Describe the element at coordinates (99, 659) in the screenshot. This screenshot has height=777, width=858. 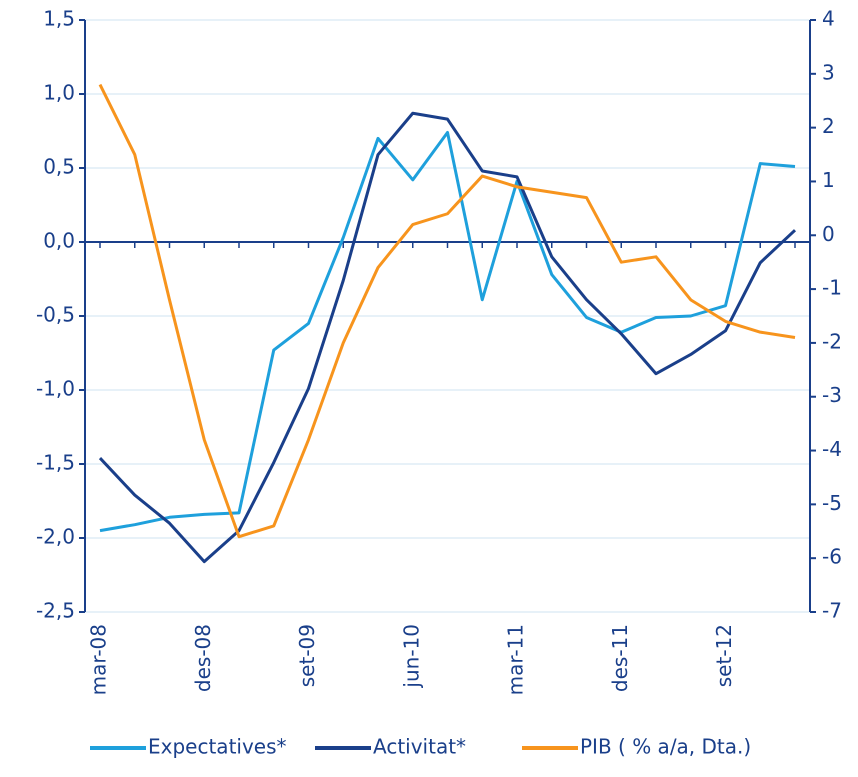
I see `x-tick-label: mar-08` at that location.